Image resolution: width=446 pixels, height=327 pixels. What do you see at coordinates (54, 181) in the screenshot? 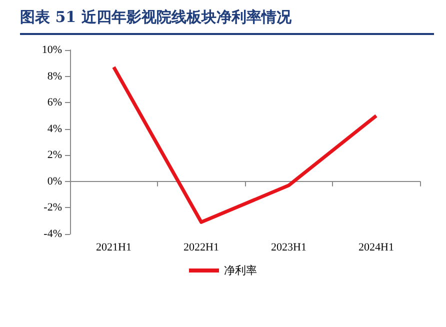
I see `y-tick-label: 0%` at bounding box center [54, 181].